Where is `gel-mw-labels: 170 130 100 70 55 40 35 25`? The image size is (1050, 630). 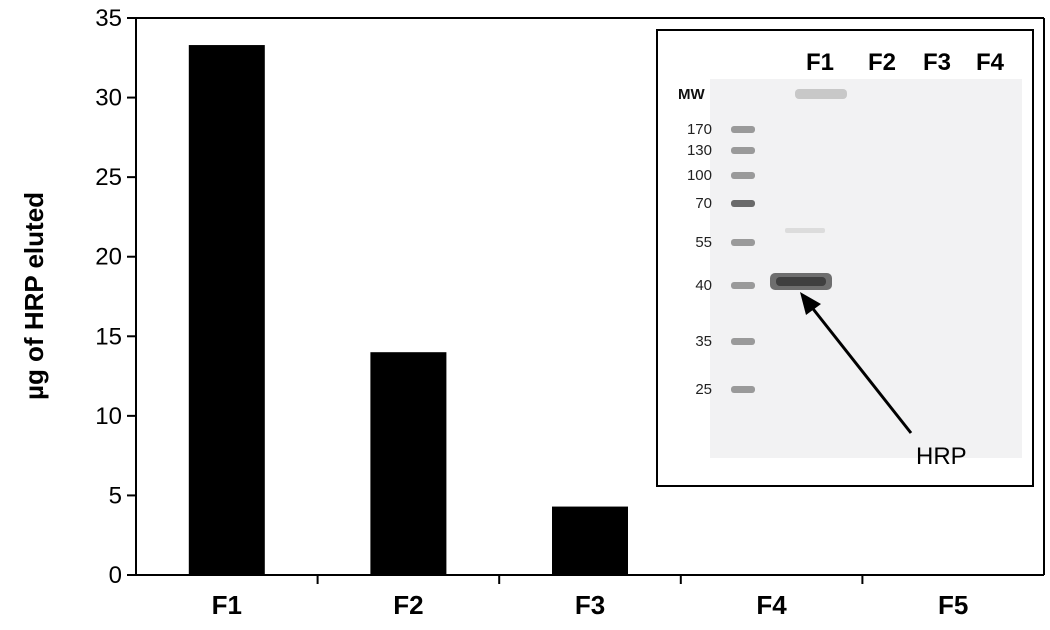 gel-mw-labels: 170 130 100 70 55 40 35 25 is located at coordinates (699, 259).